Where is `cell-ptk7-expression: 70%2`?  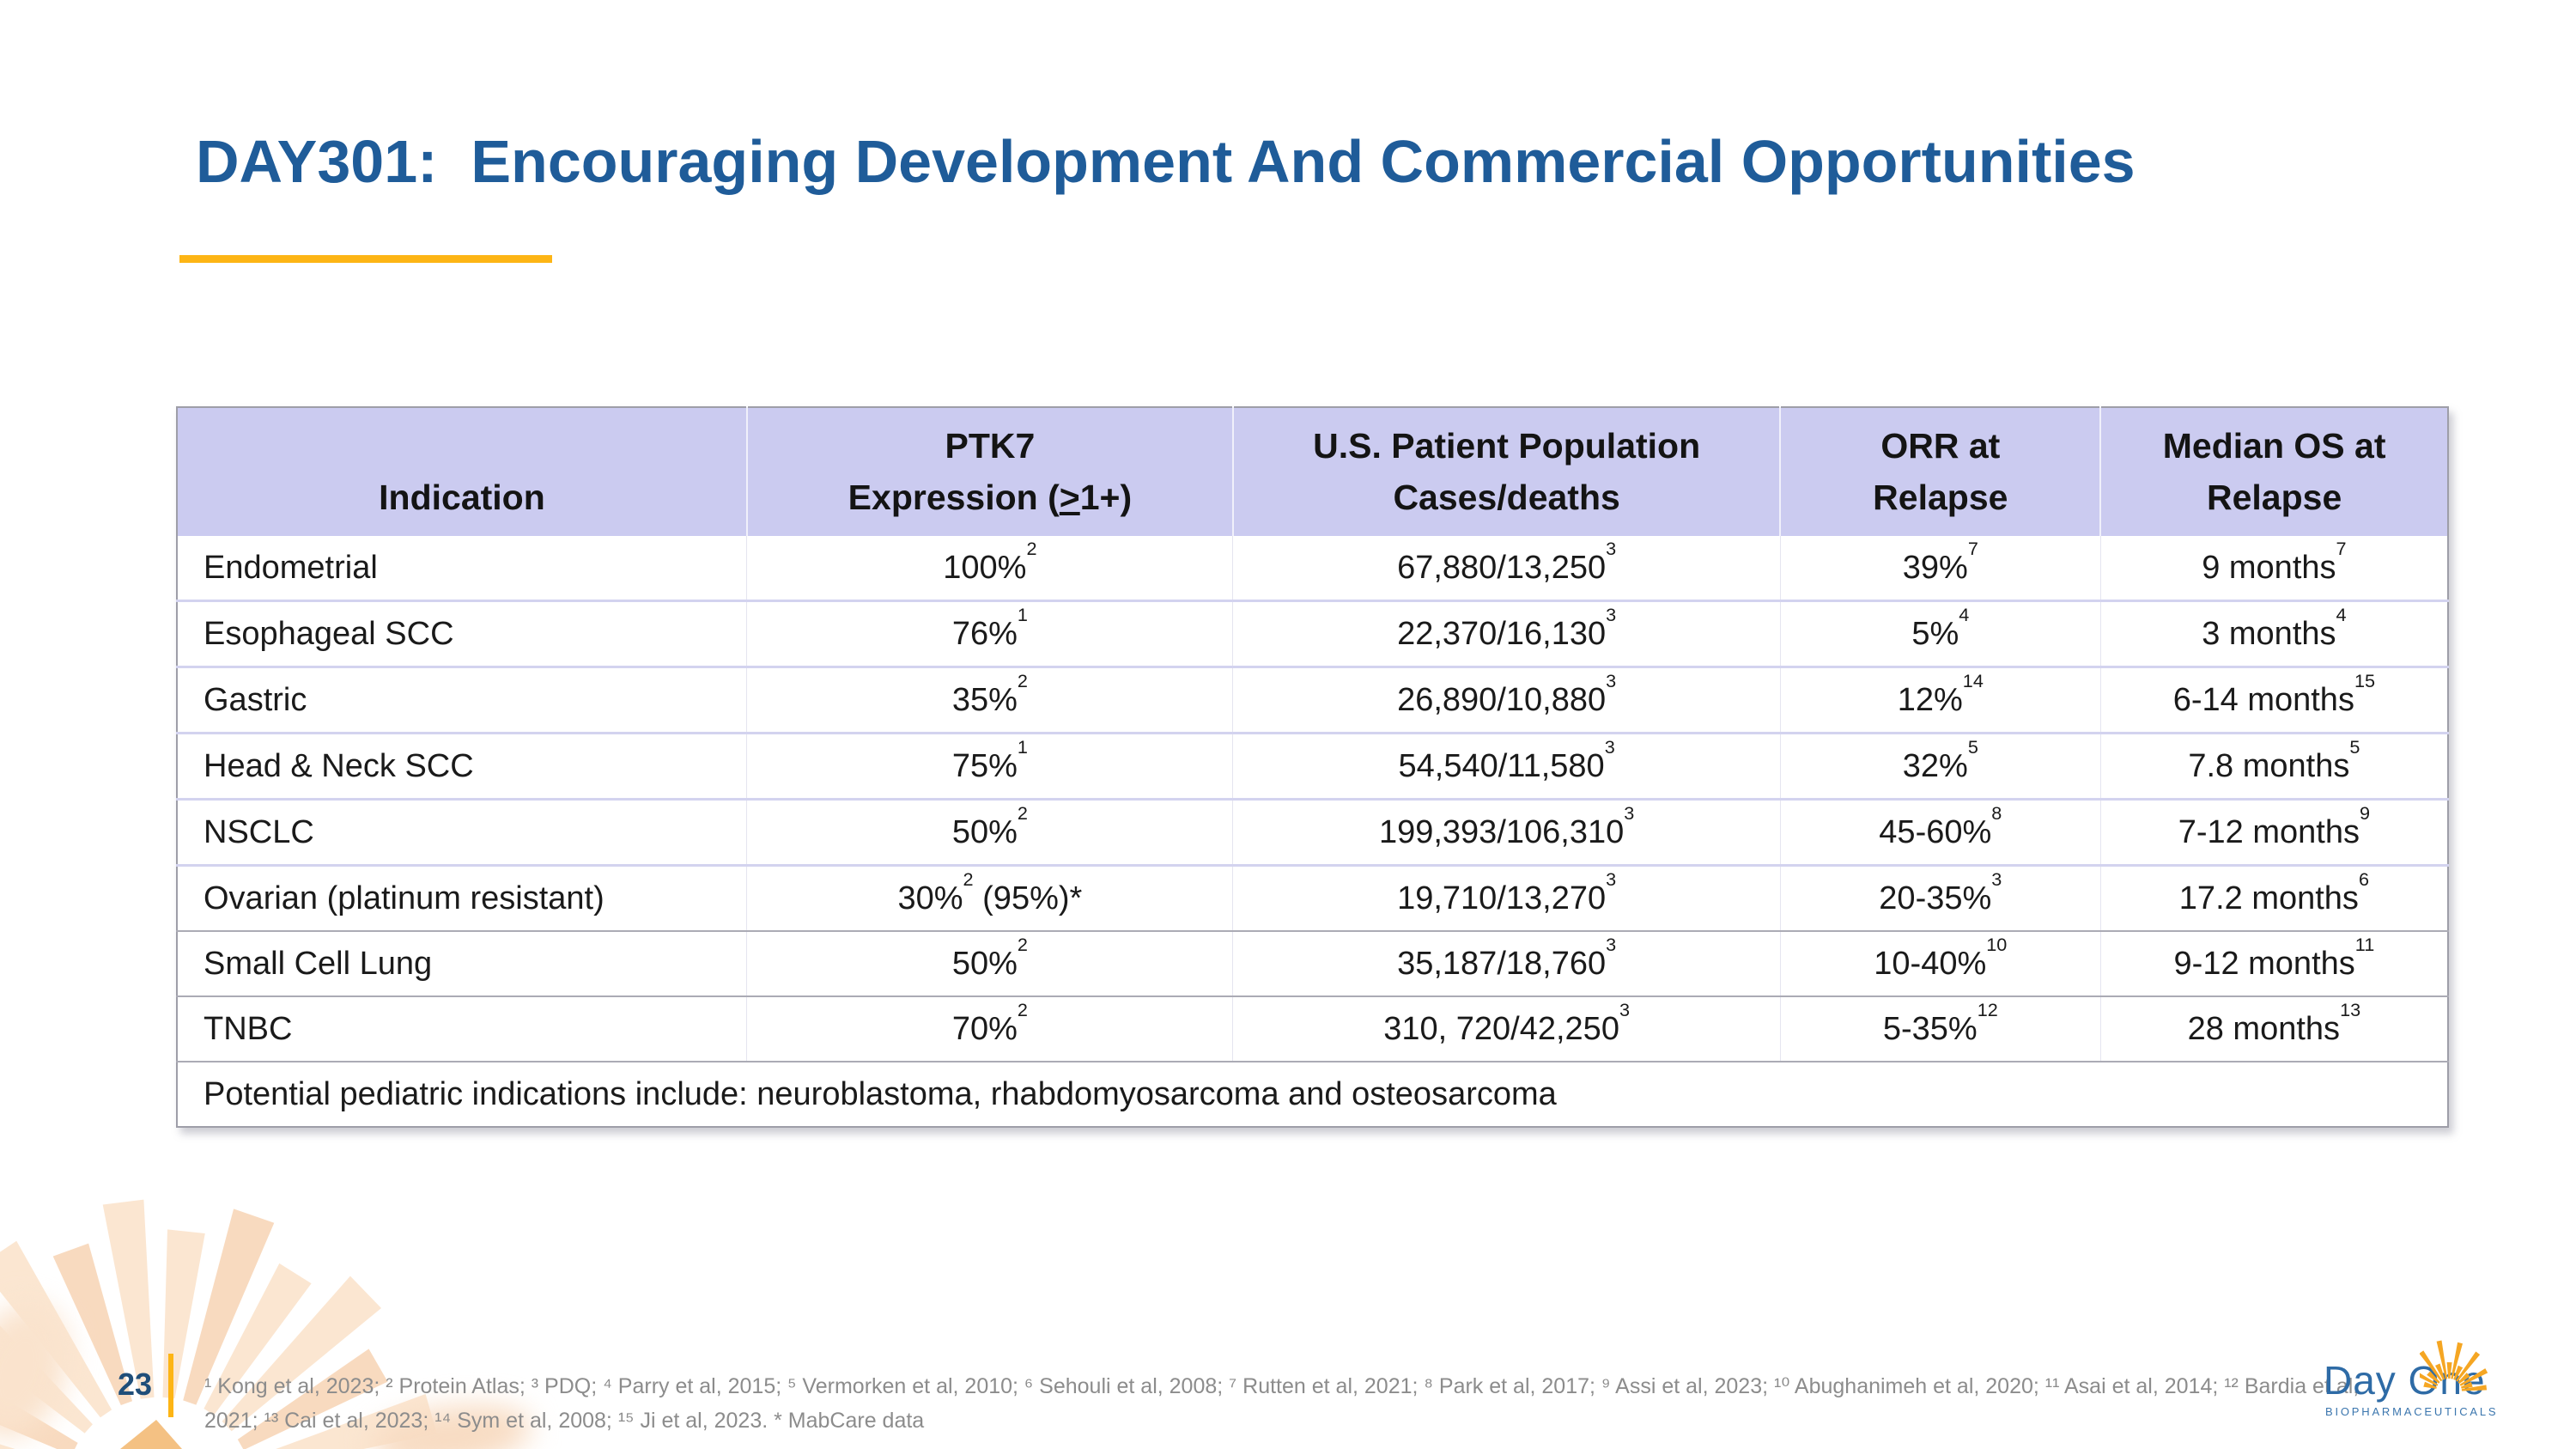 cell-ptk7-expression: 70%2 is located at coordinates (990, 1028).